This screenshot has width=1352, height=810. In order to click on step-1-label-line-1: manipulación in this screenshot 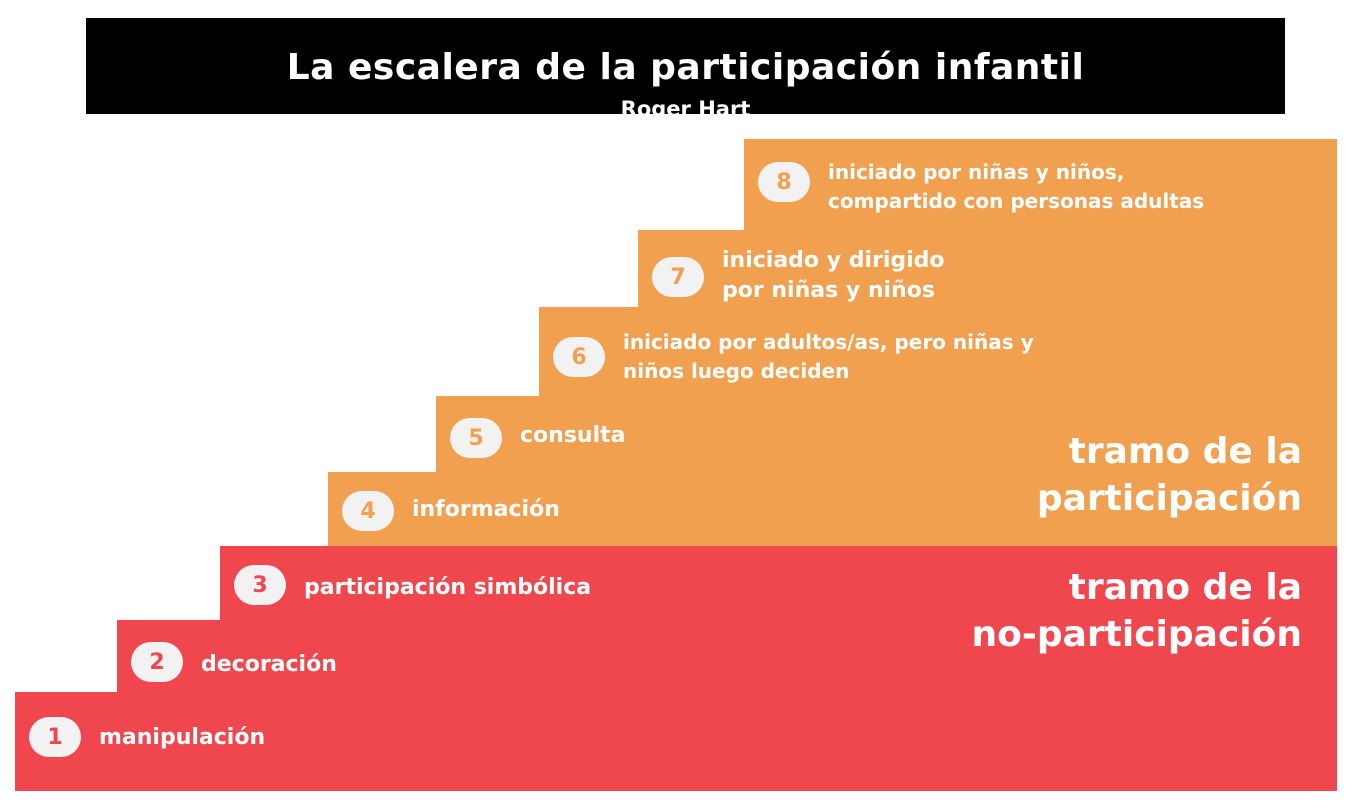, I will do `click(182, 737)`.